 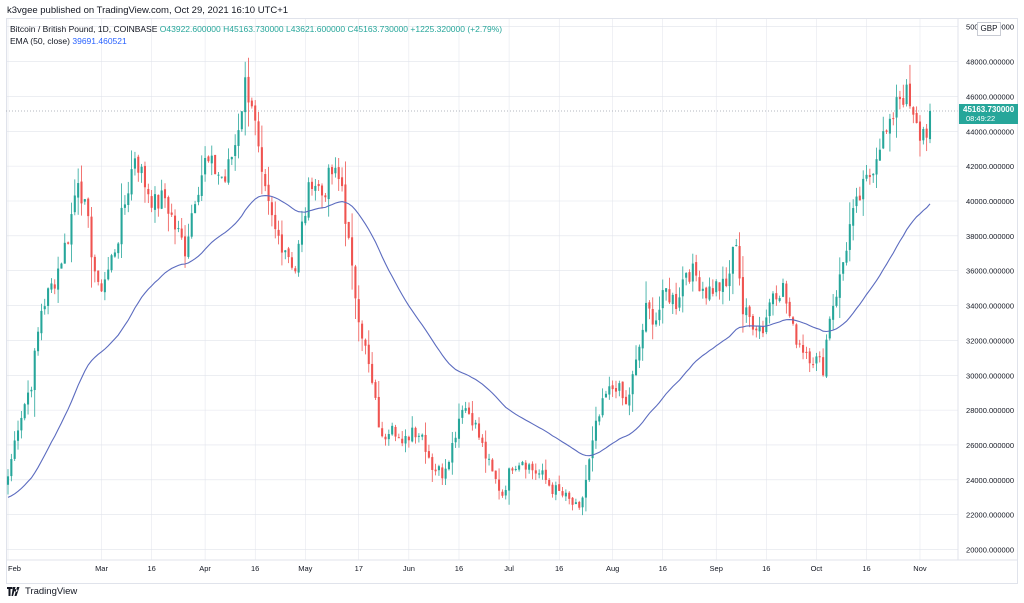 I want to click on x-tick-label: Nov, so click(x=920, y=568).